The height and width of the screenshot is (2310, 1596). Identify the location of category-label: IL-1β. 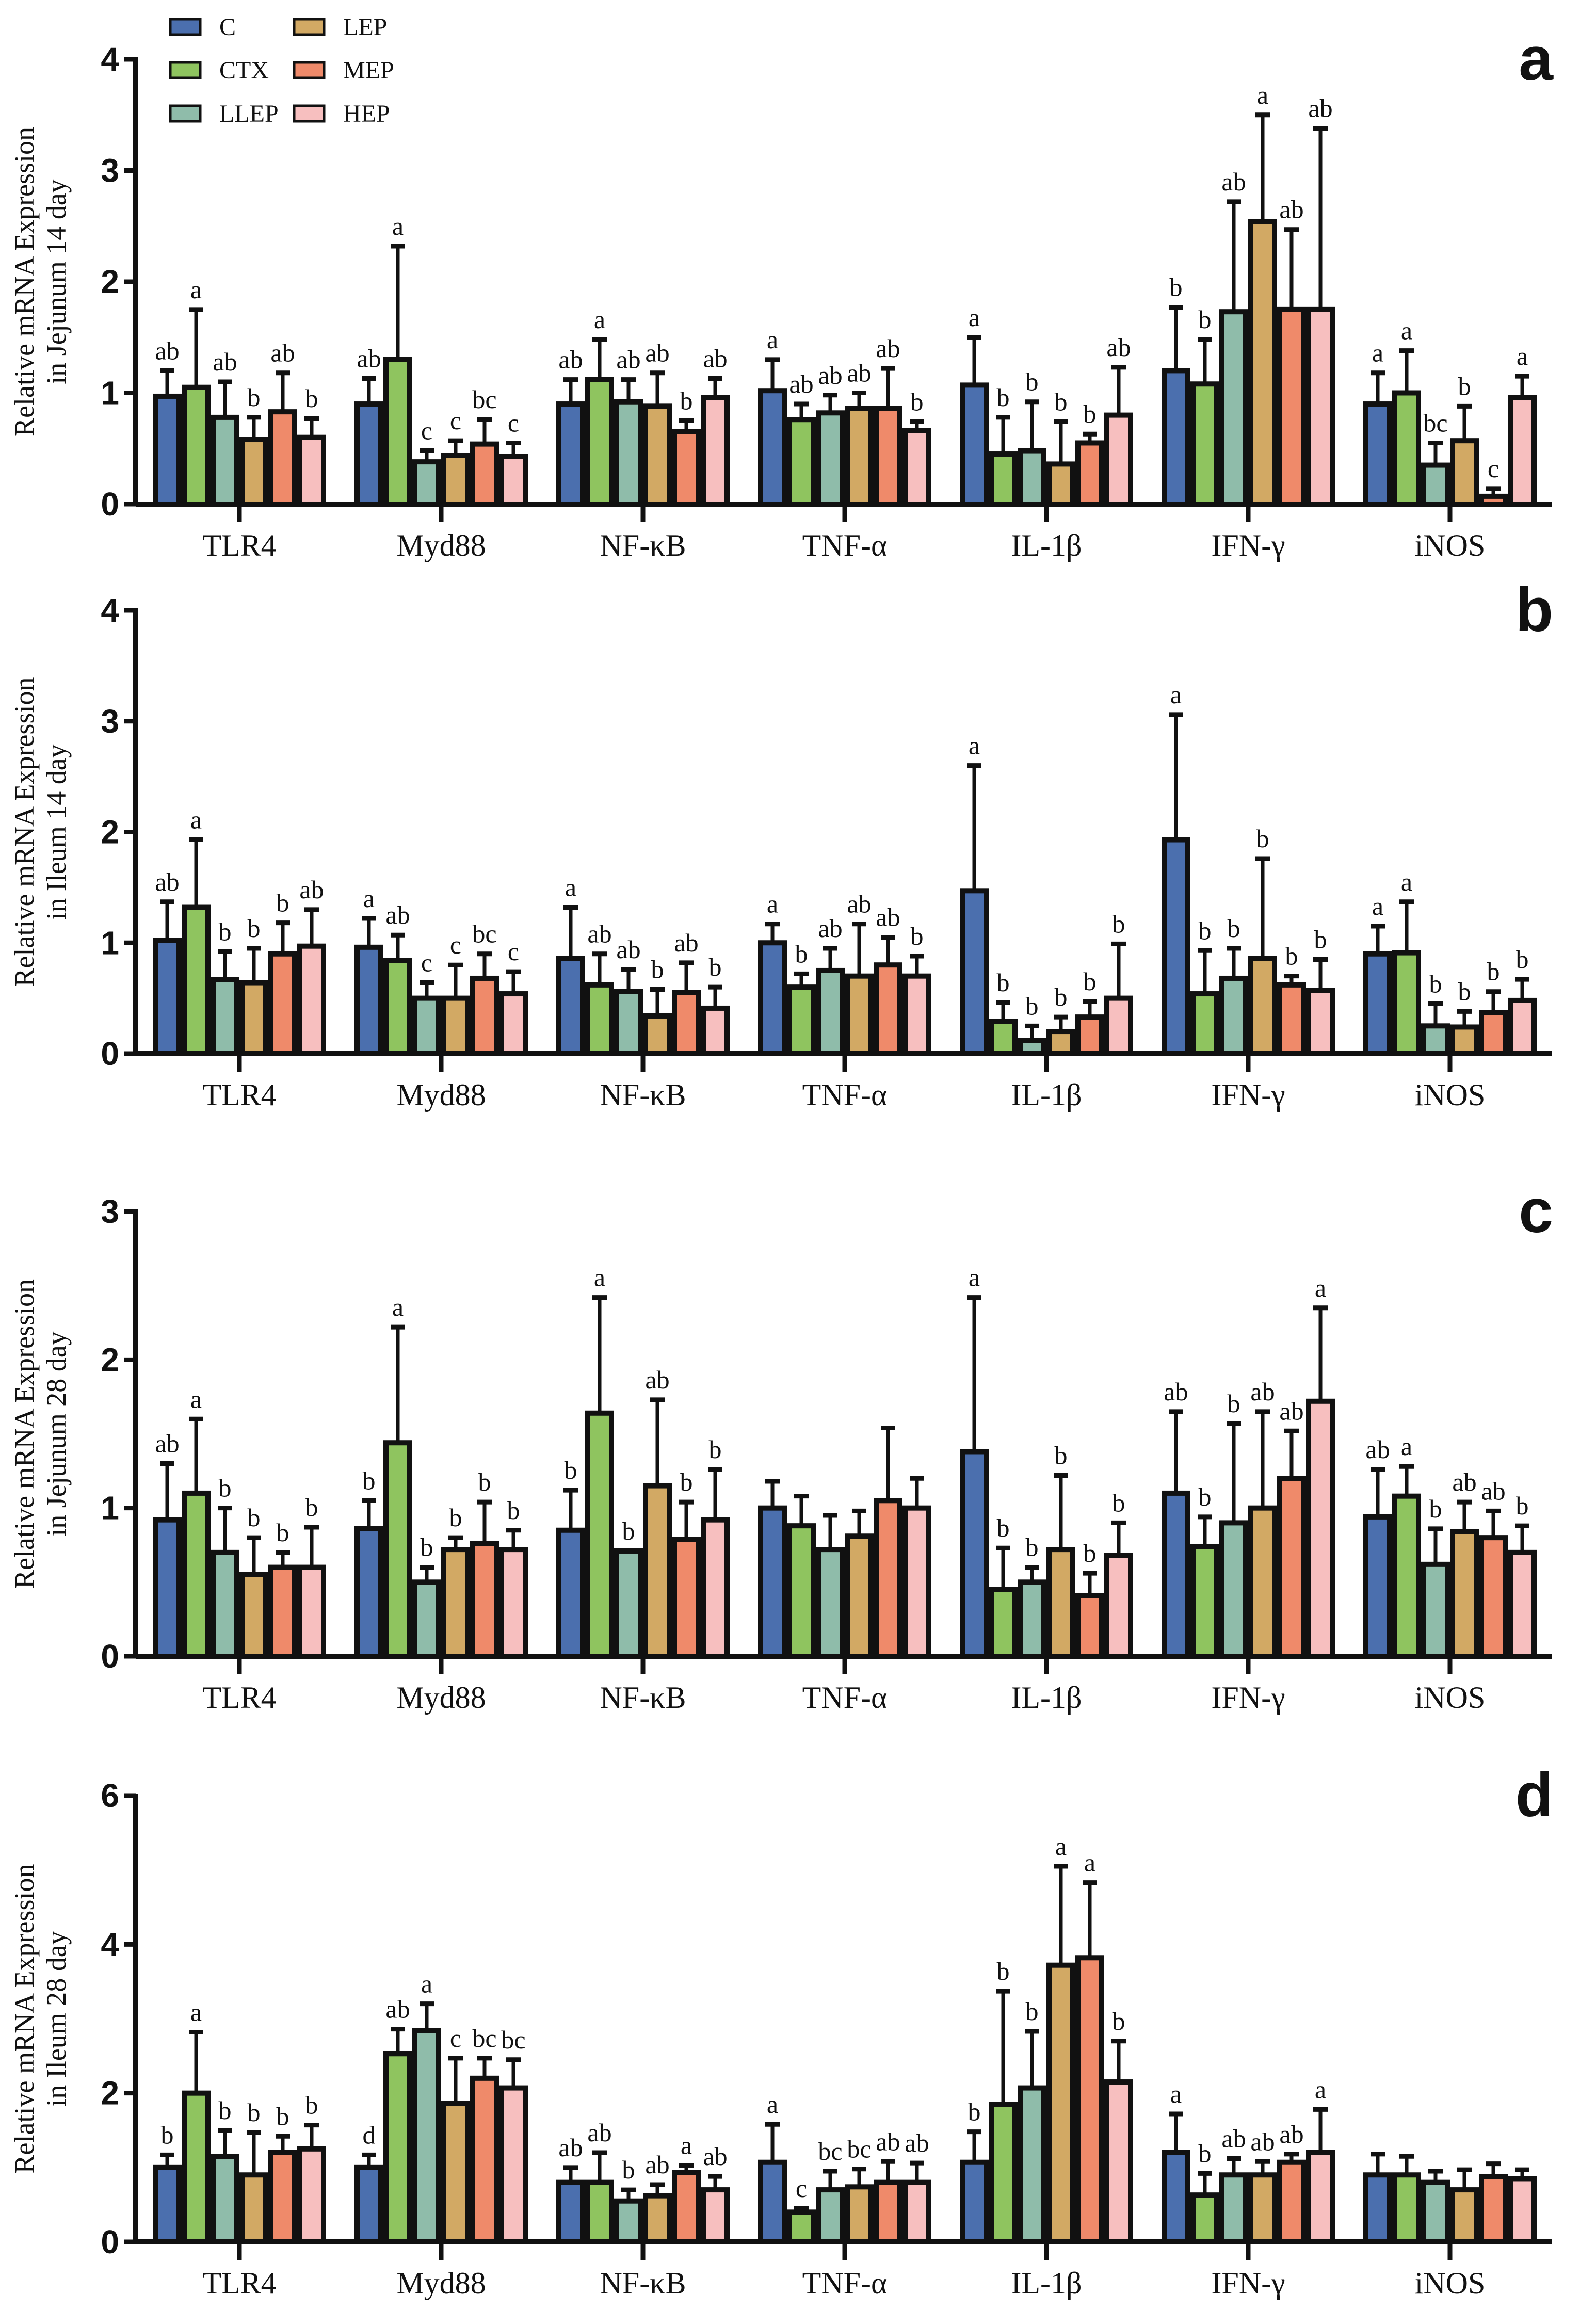
(1046, 1698).